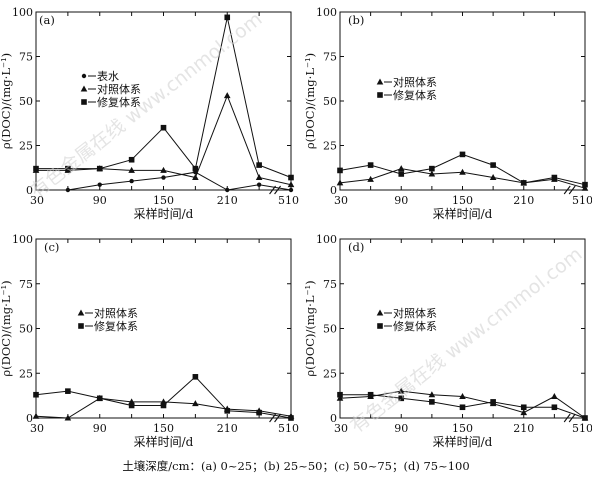 Image resolution: width=592 pixels, height=481 pixels. I want to click on legend-label: 表水, so click(108, 76).